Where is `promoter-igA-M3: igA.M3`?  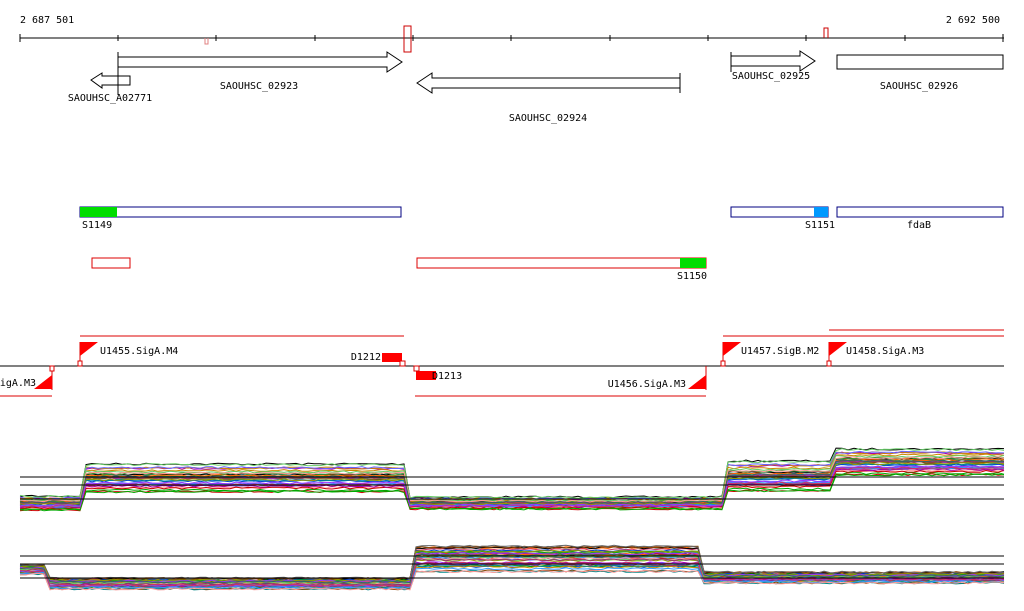 promoter-igA-M3: igA.M3 is located at coordinates (27, 377).